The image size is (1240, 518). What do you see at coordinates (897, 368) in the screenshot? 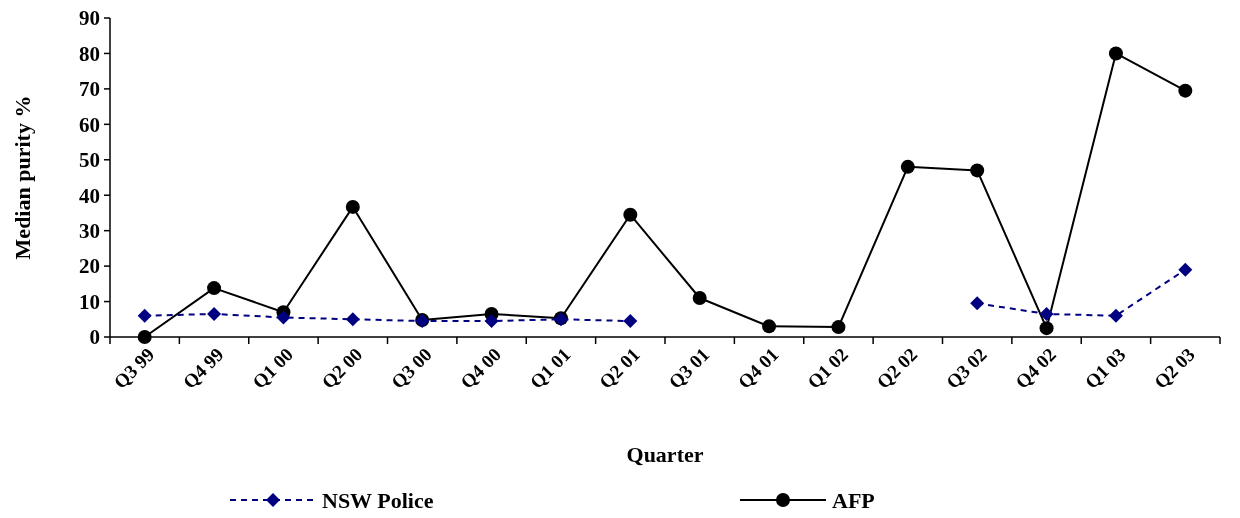
I see `x-tick-label: Q2 02` at bounding box center [897, 368].